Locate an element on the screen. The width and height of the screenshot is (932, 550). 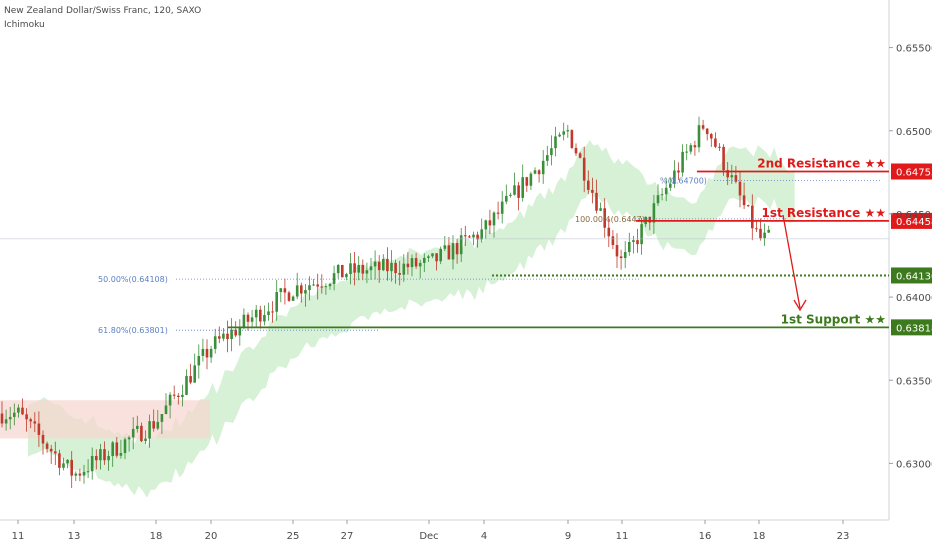
x-tick-label: 11 is located at coordinates (622, 536).